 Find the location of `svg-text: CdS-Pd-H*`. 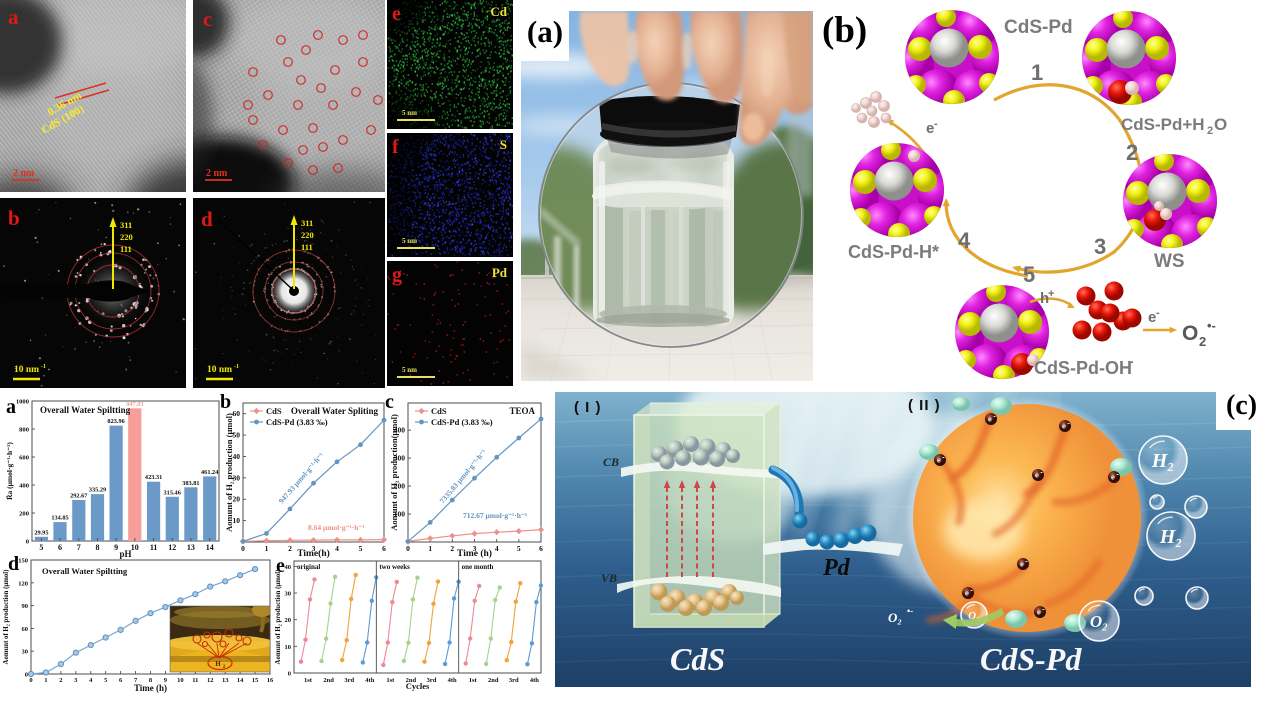

svg-text: CdS-Pd-H* is located at coordinates (893, 252).